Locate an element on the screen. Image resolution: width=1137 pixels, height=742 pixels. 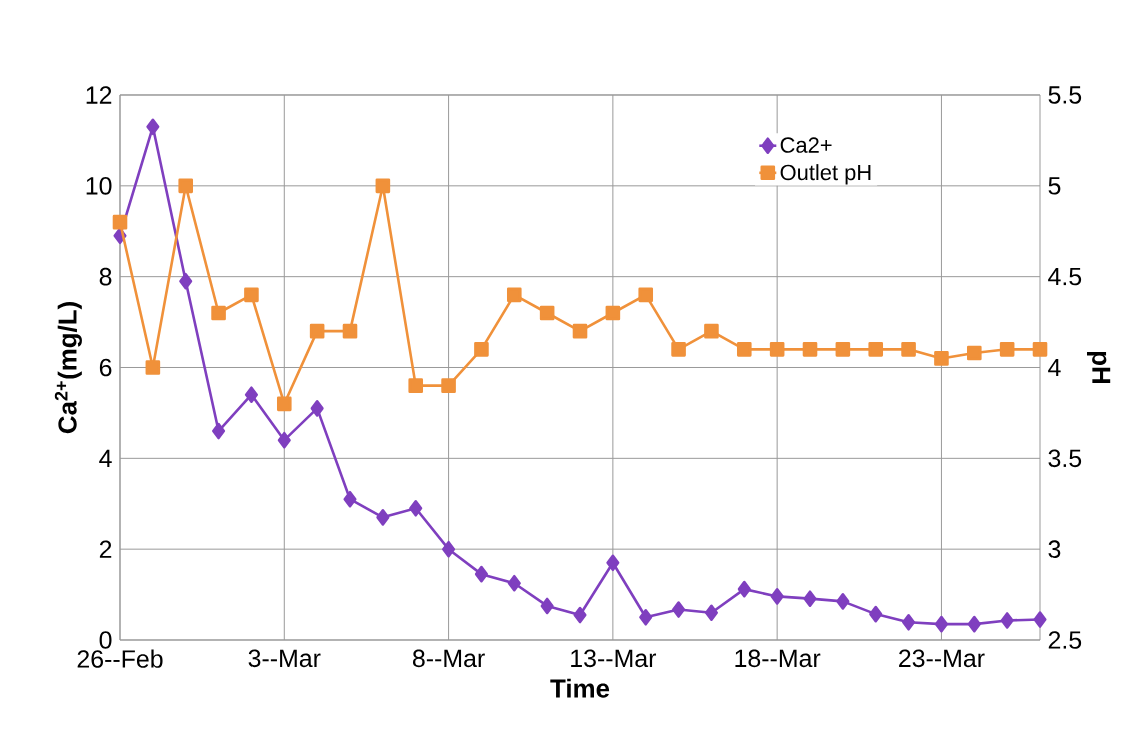
x-tick-label: 23--Mar is located at coordinates (942, 658).